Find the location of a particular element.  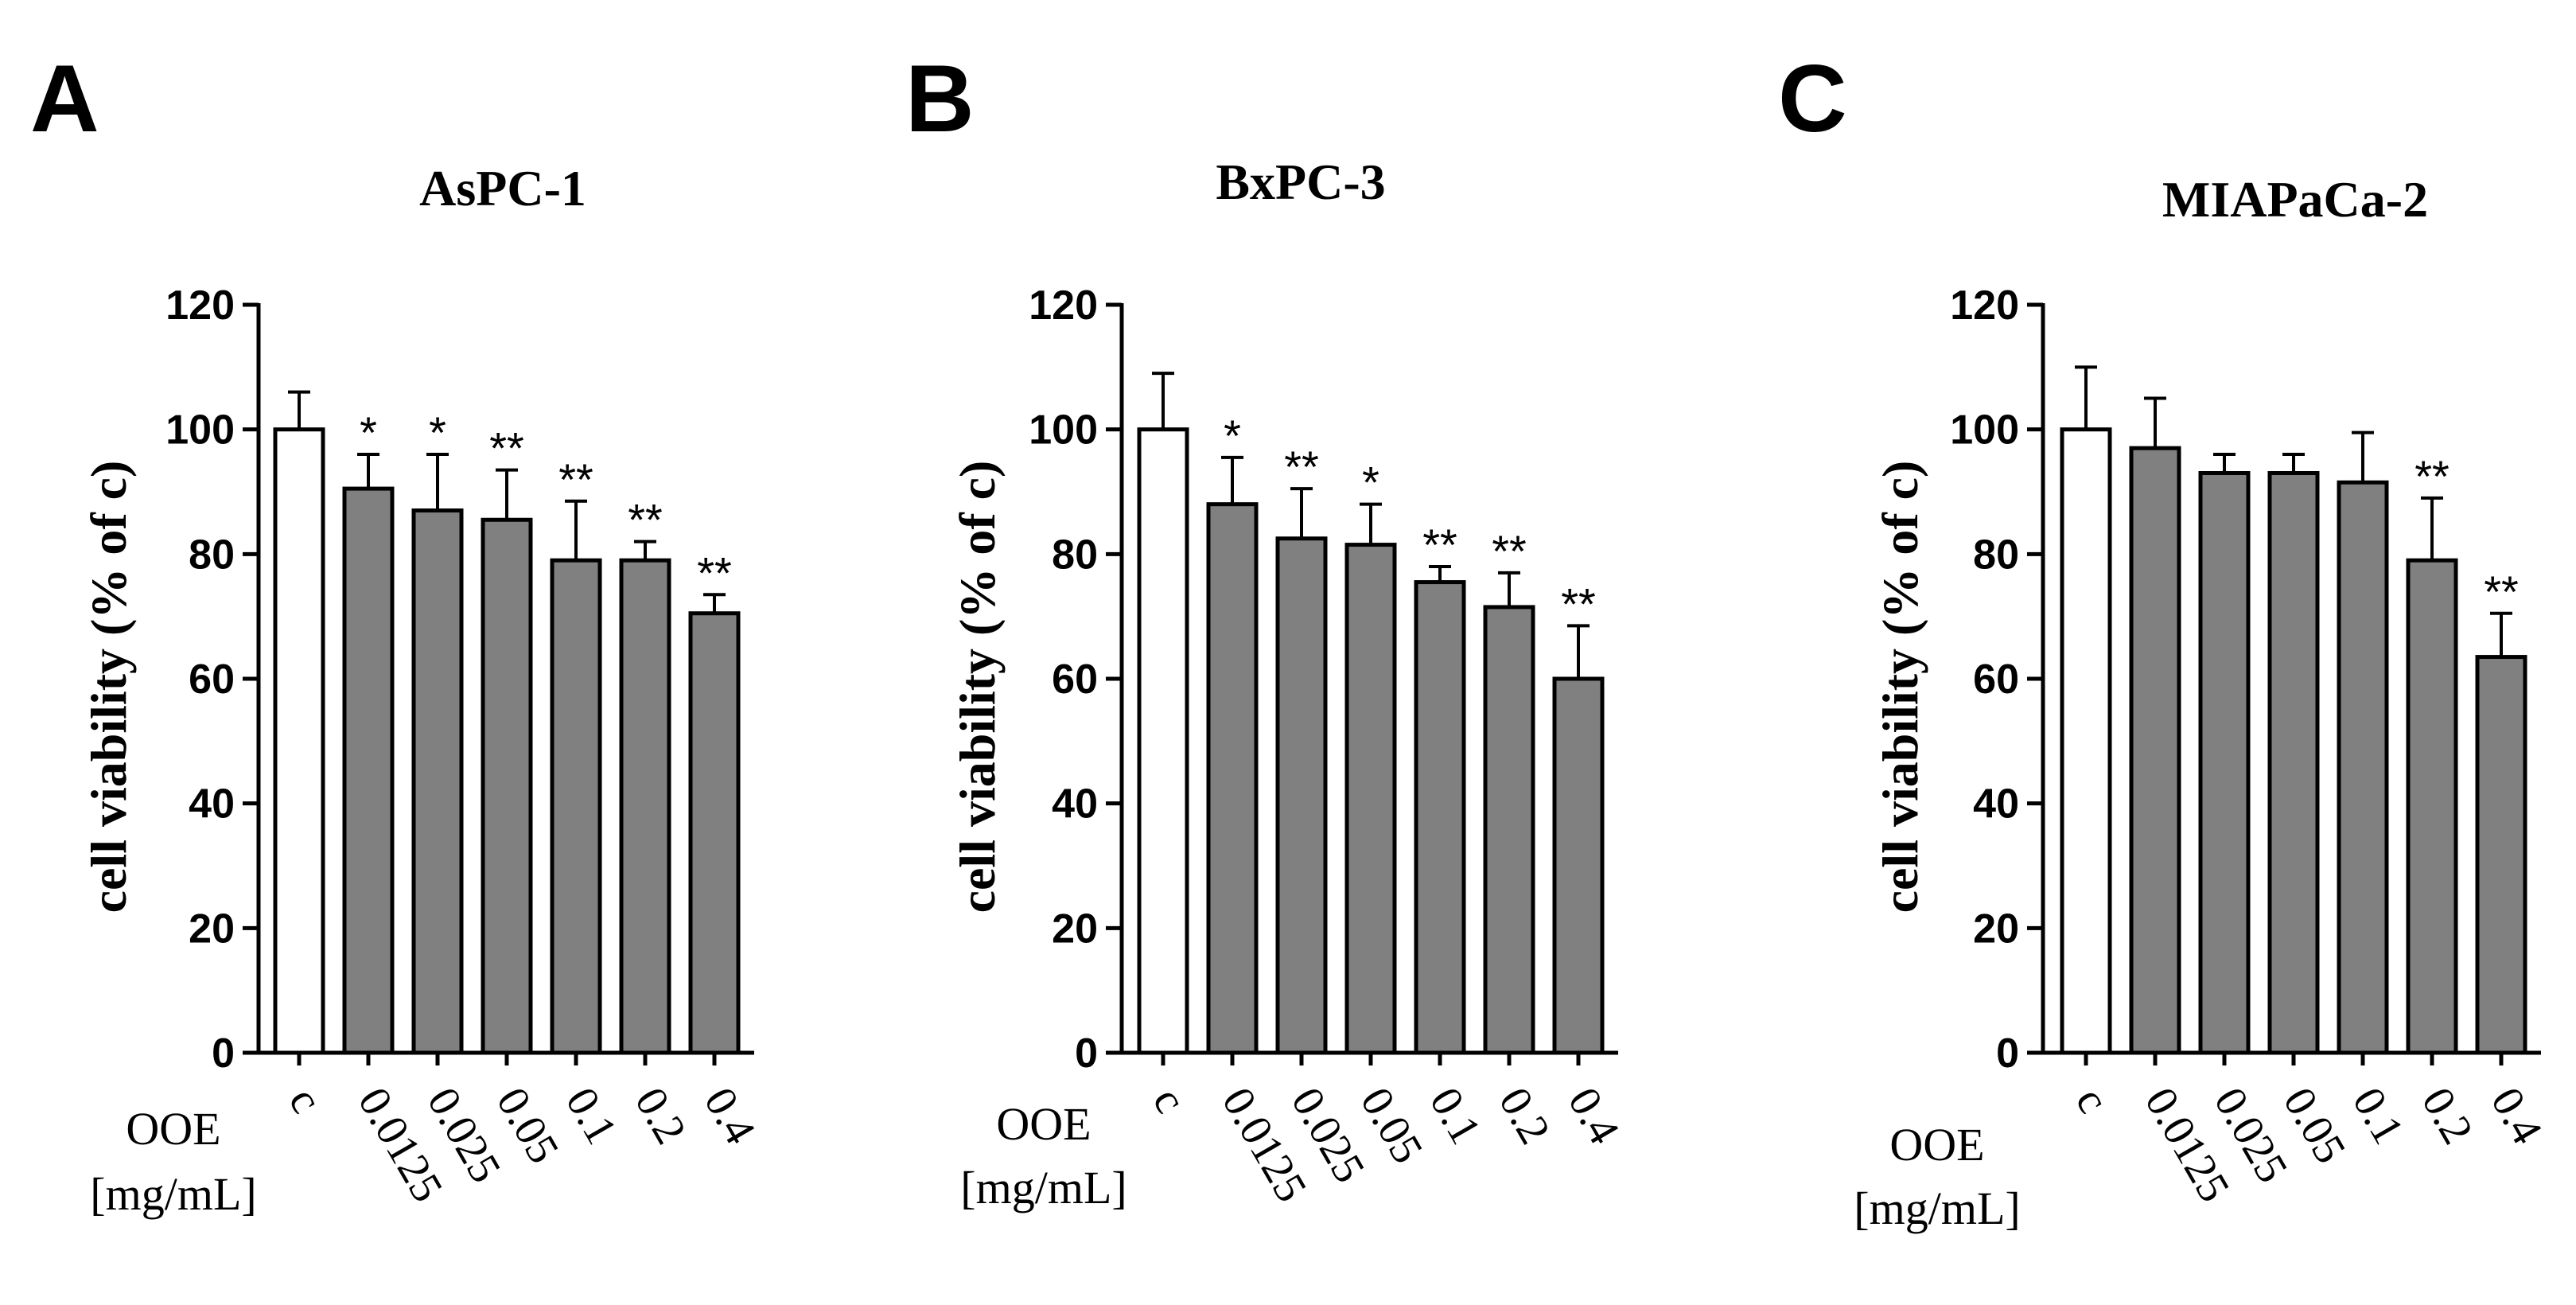

panel-letter: B is located at coordinates (940, 98).